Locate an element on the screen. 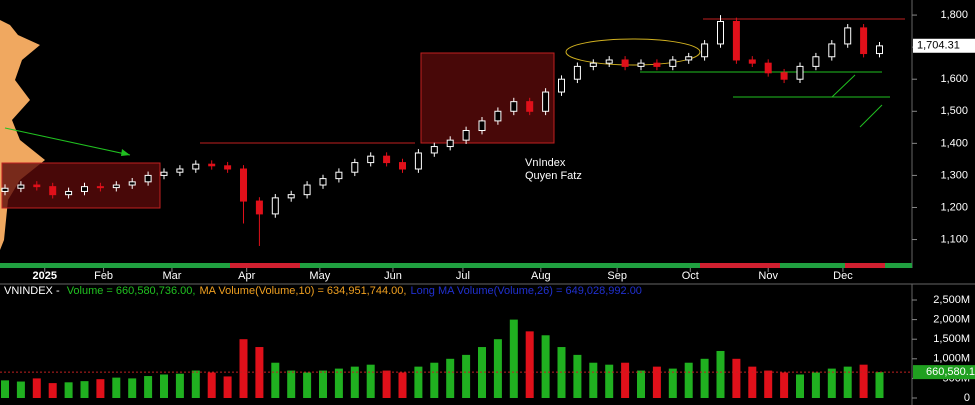  x-tick-label: Oct is located at coordinates (690, 276).